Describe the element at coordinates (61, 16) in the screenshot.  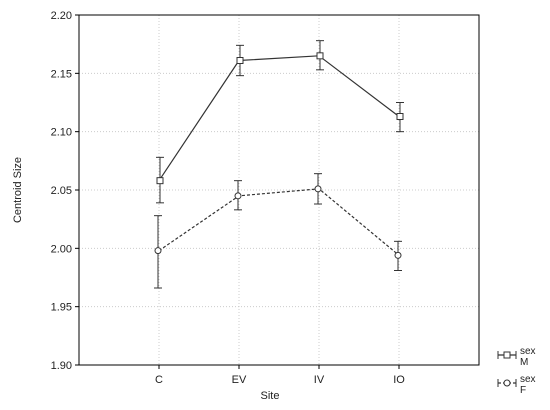
I see `y-tick-label: 2.20` at that location.